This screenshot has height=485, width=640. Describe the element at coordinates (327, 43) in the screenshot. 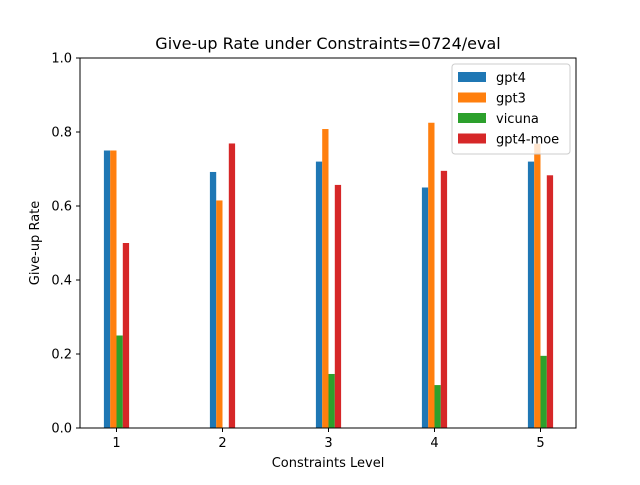

I see `chart-title: Give-up Rate under Constraints=0724/eval` at that location.